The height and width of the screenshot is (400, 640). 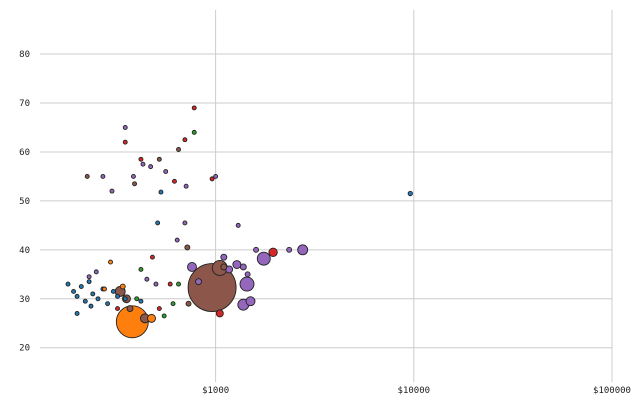 What do you see at coordinates (24, 349) in the screenshot?
I see `y-tick-label: 20` at bounding box center [24, 349].